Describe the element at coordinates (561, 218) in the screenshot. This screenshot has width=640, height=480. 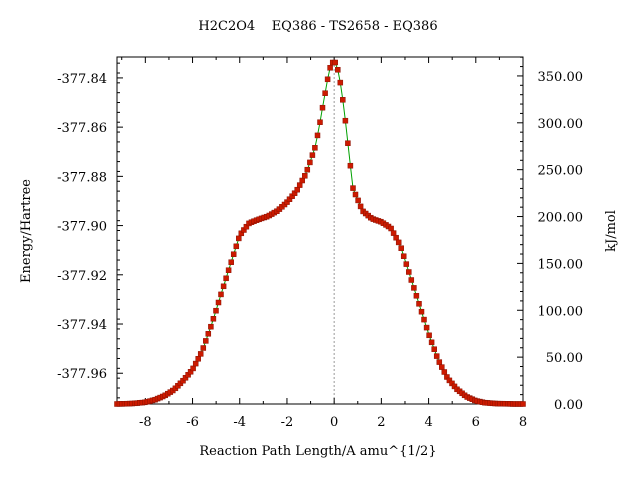
I see `y-tick-label-right: 200.00` at that location.